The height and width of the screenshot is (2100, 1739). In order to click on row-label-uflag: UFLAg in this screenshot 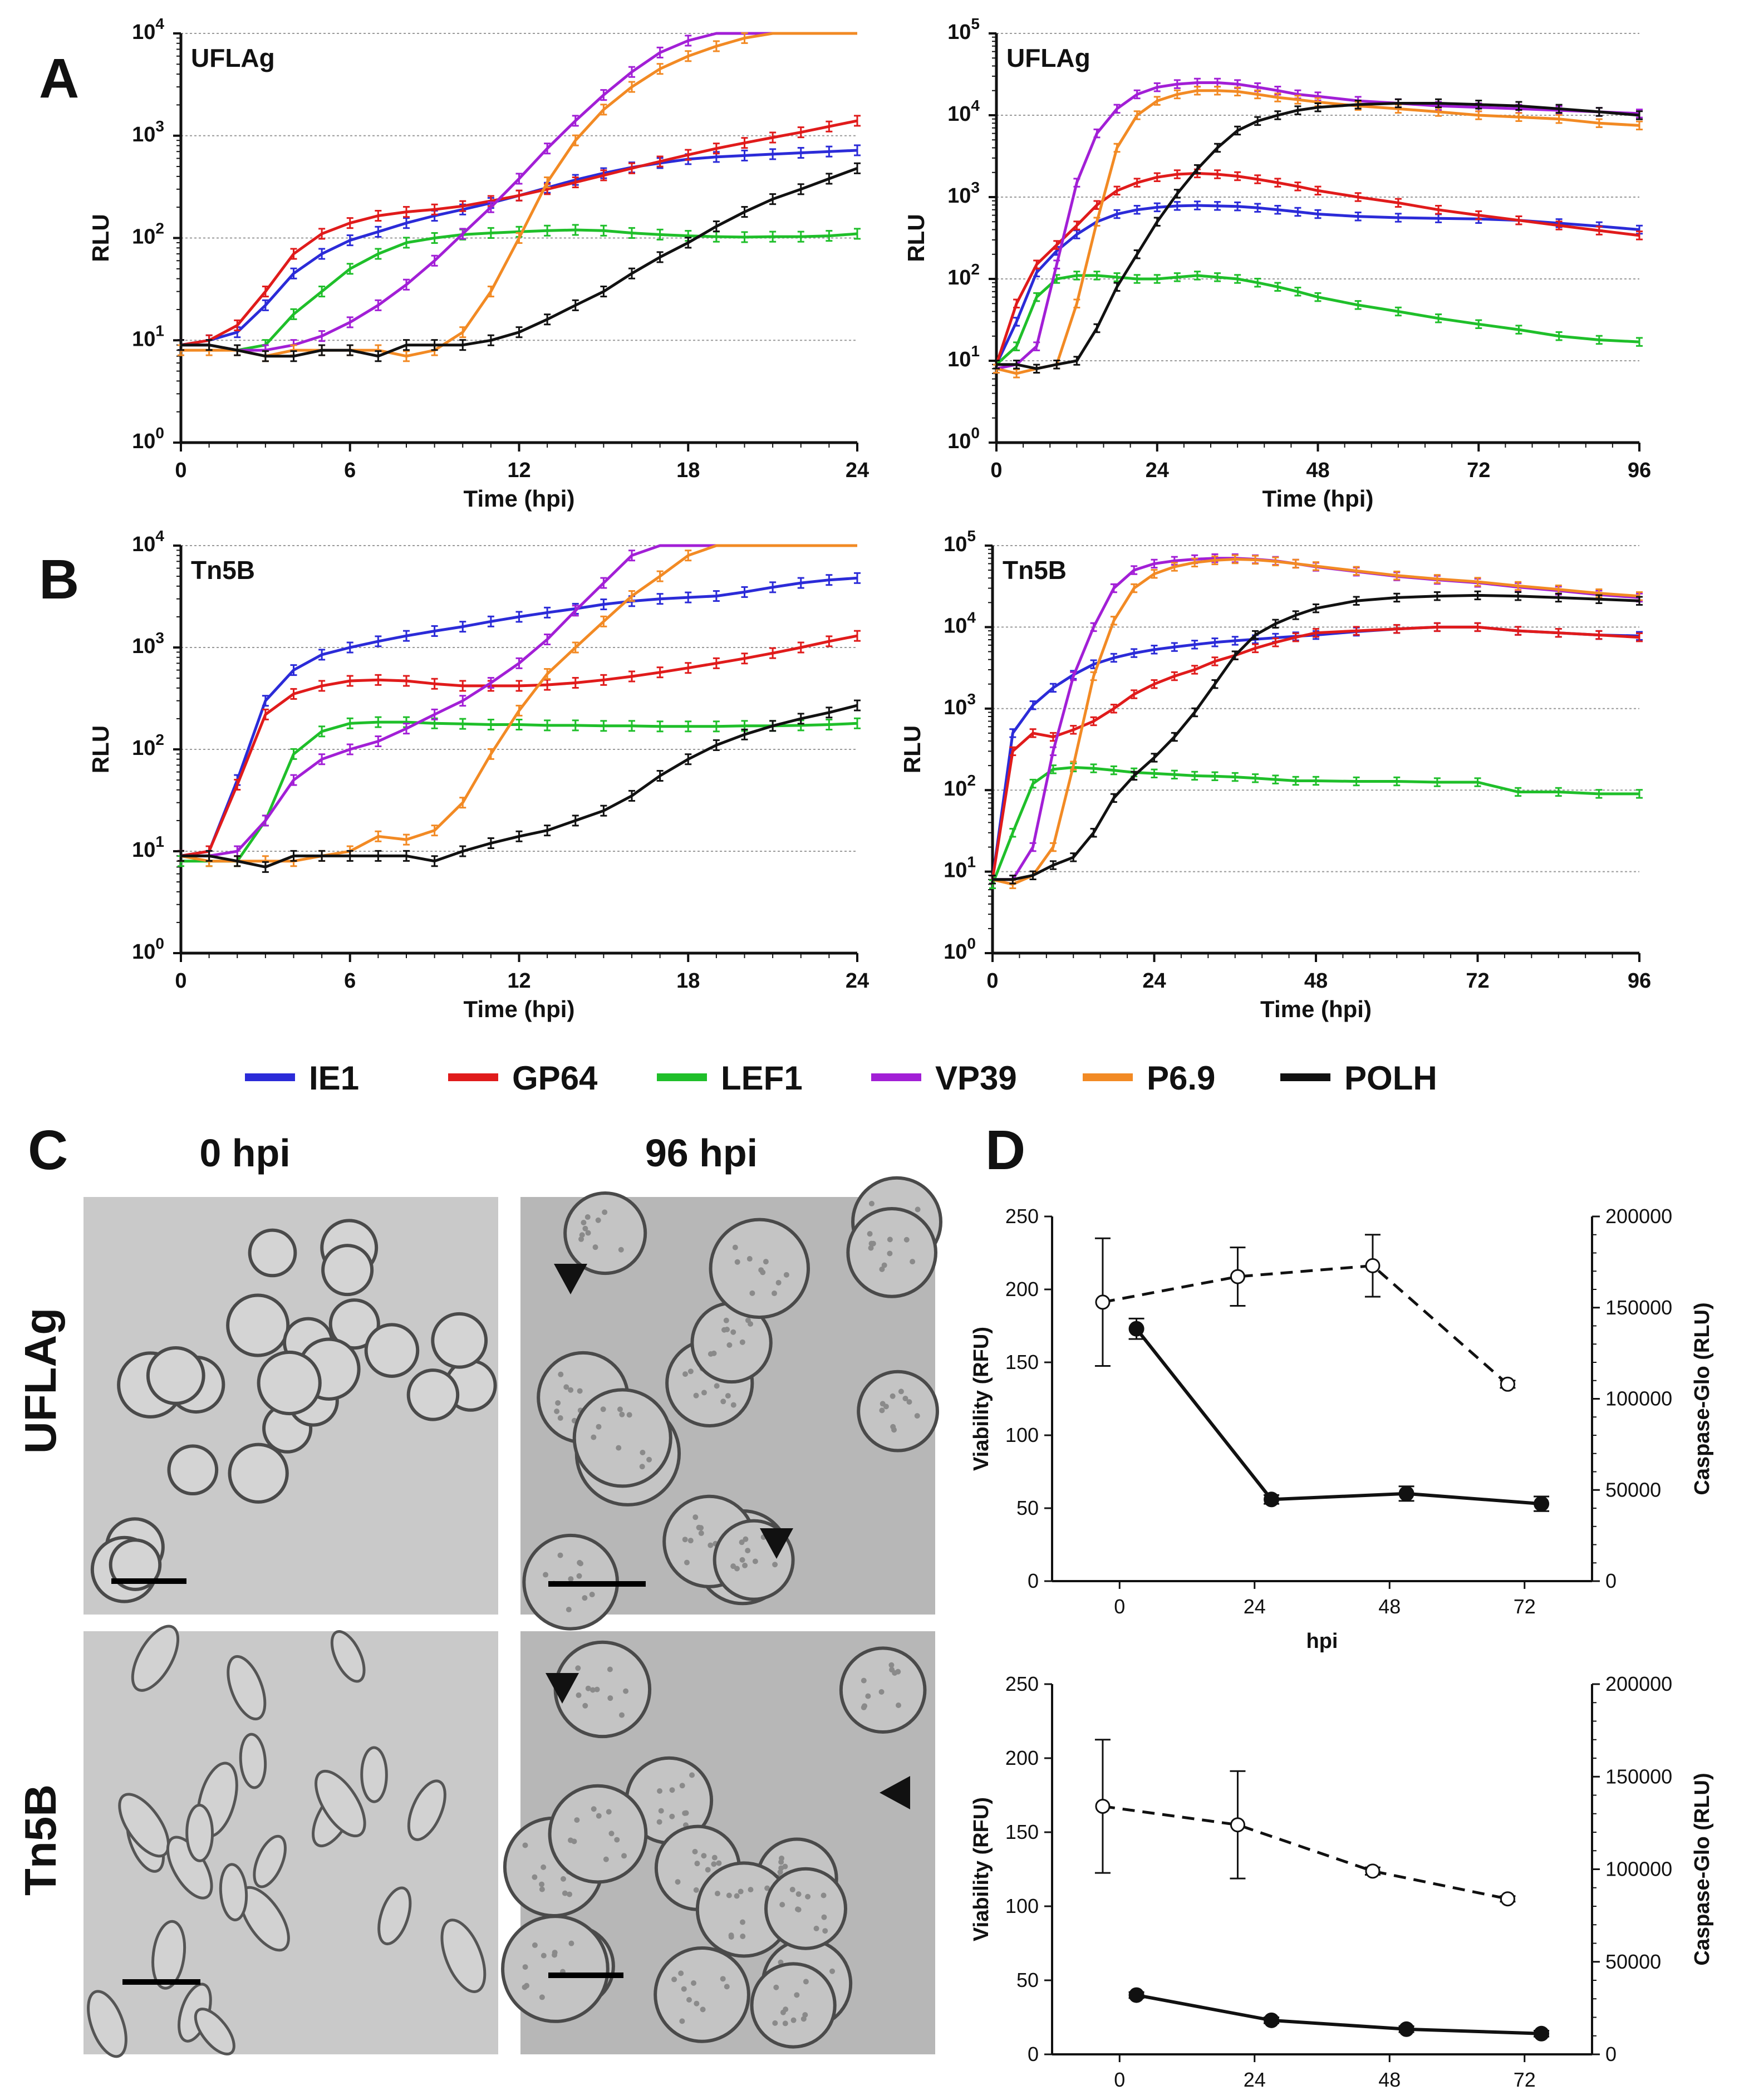, I will do `click(40, 1381)`.